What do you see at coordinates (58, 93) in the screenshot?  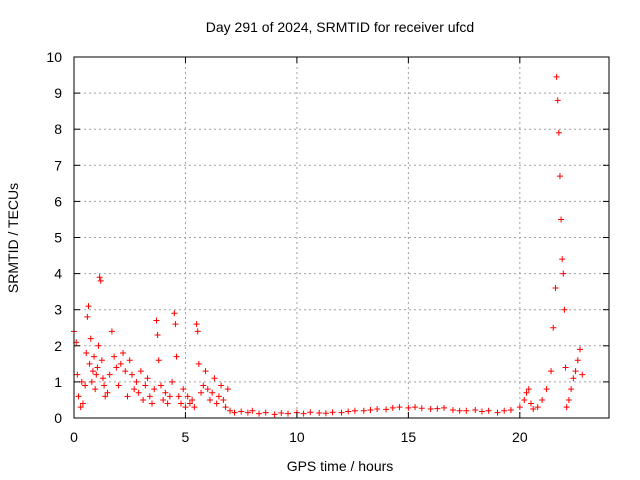 I see `y-tick-label: 9` at bounding box center [58, 93].